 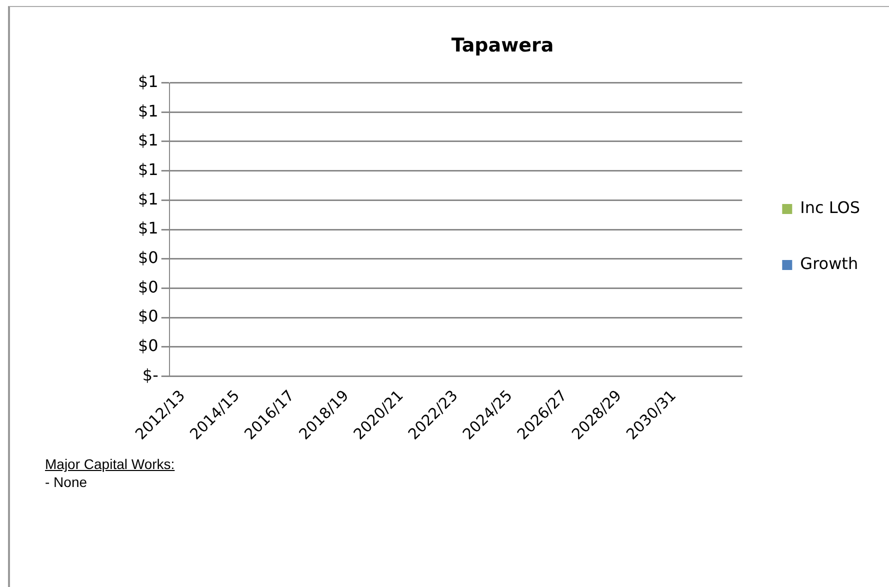 What do you see at coordinates (502, 45) in the screenshot?
I see `chart-title: Tapawera` at bounding box center [502, 45].